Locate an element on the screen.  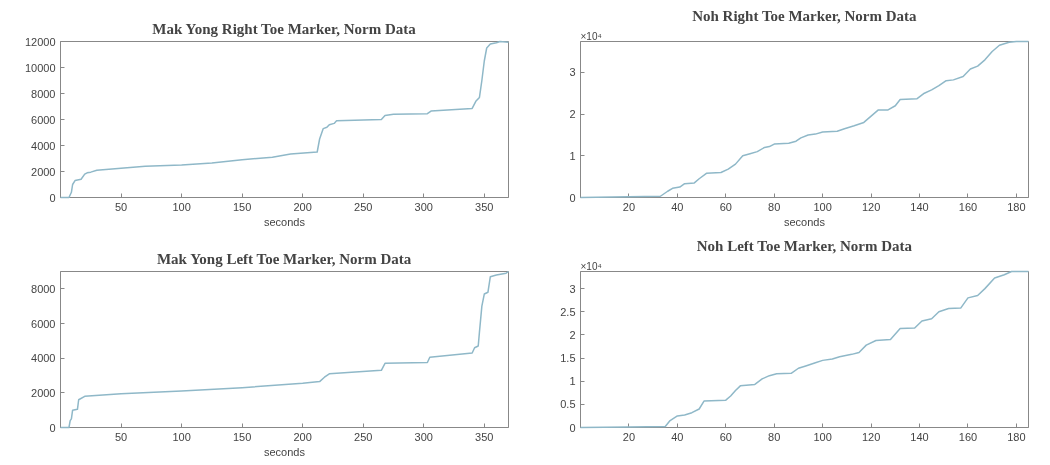
text: ×10⁴ is located at coordinates (591, 36).